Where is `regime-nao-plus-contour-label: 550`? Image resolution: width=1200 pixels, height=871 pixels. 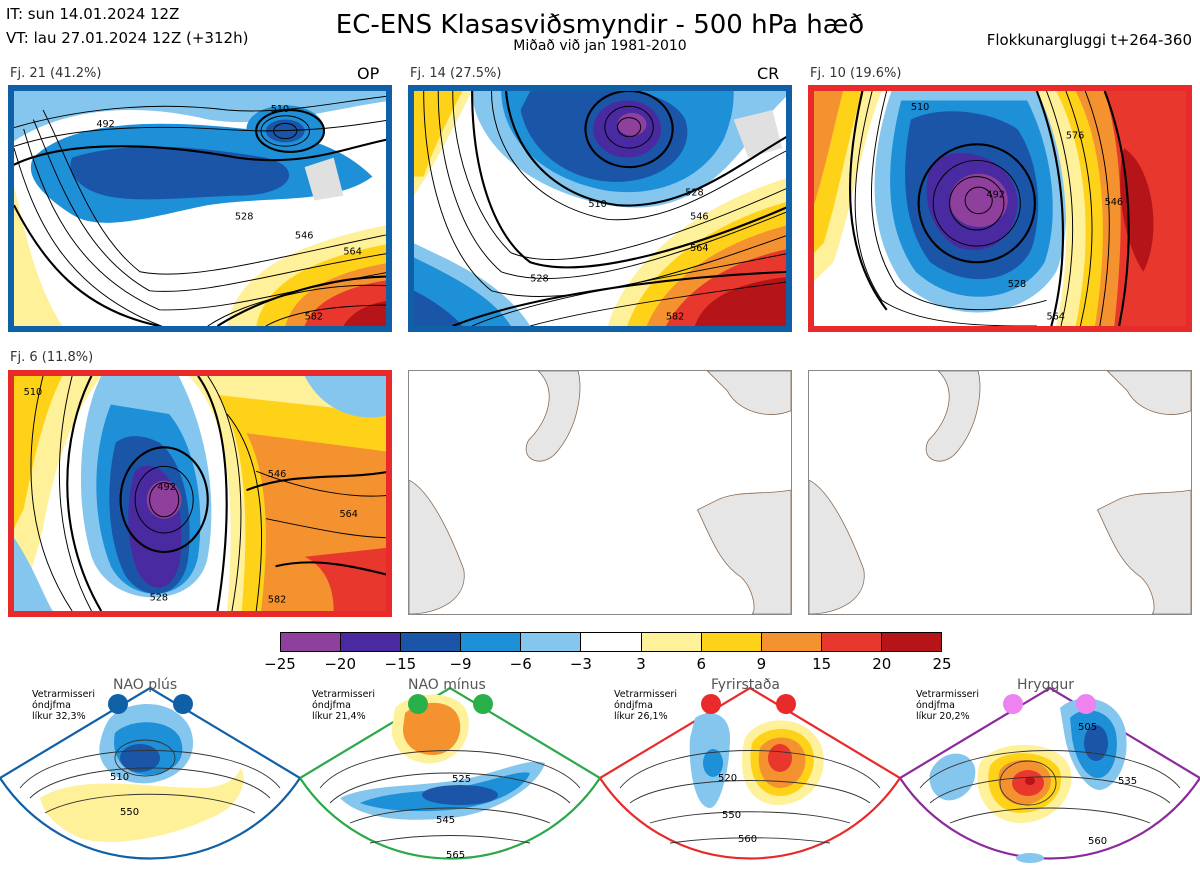 regime-nao-plus-contour-label: 550 is located at coordinates (129, 812).